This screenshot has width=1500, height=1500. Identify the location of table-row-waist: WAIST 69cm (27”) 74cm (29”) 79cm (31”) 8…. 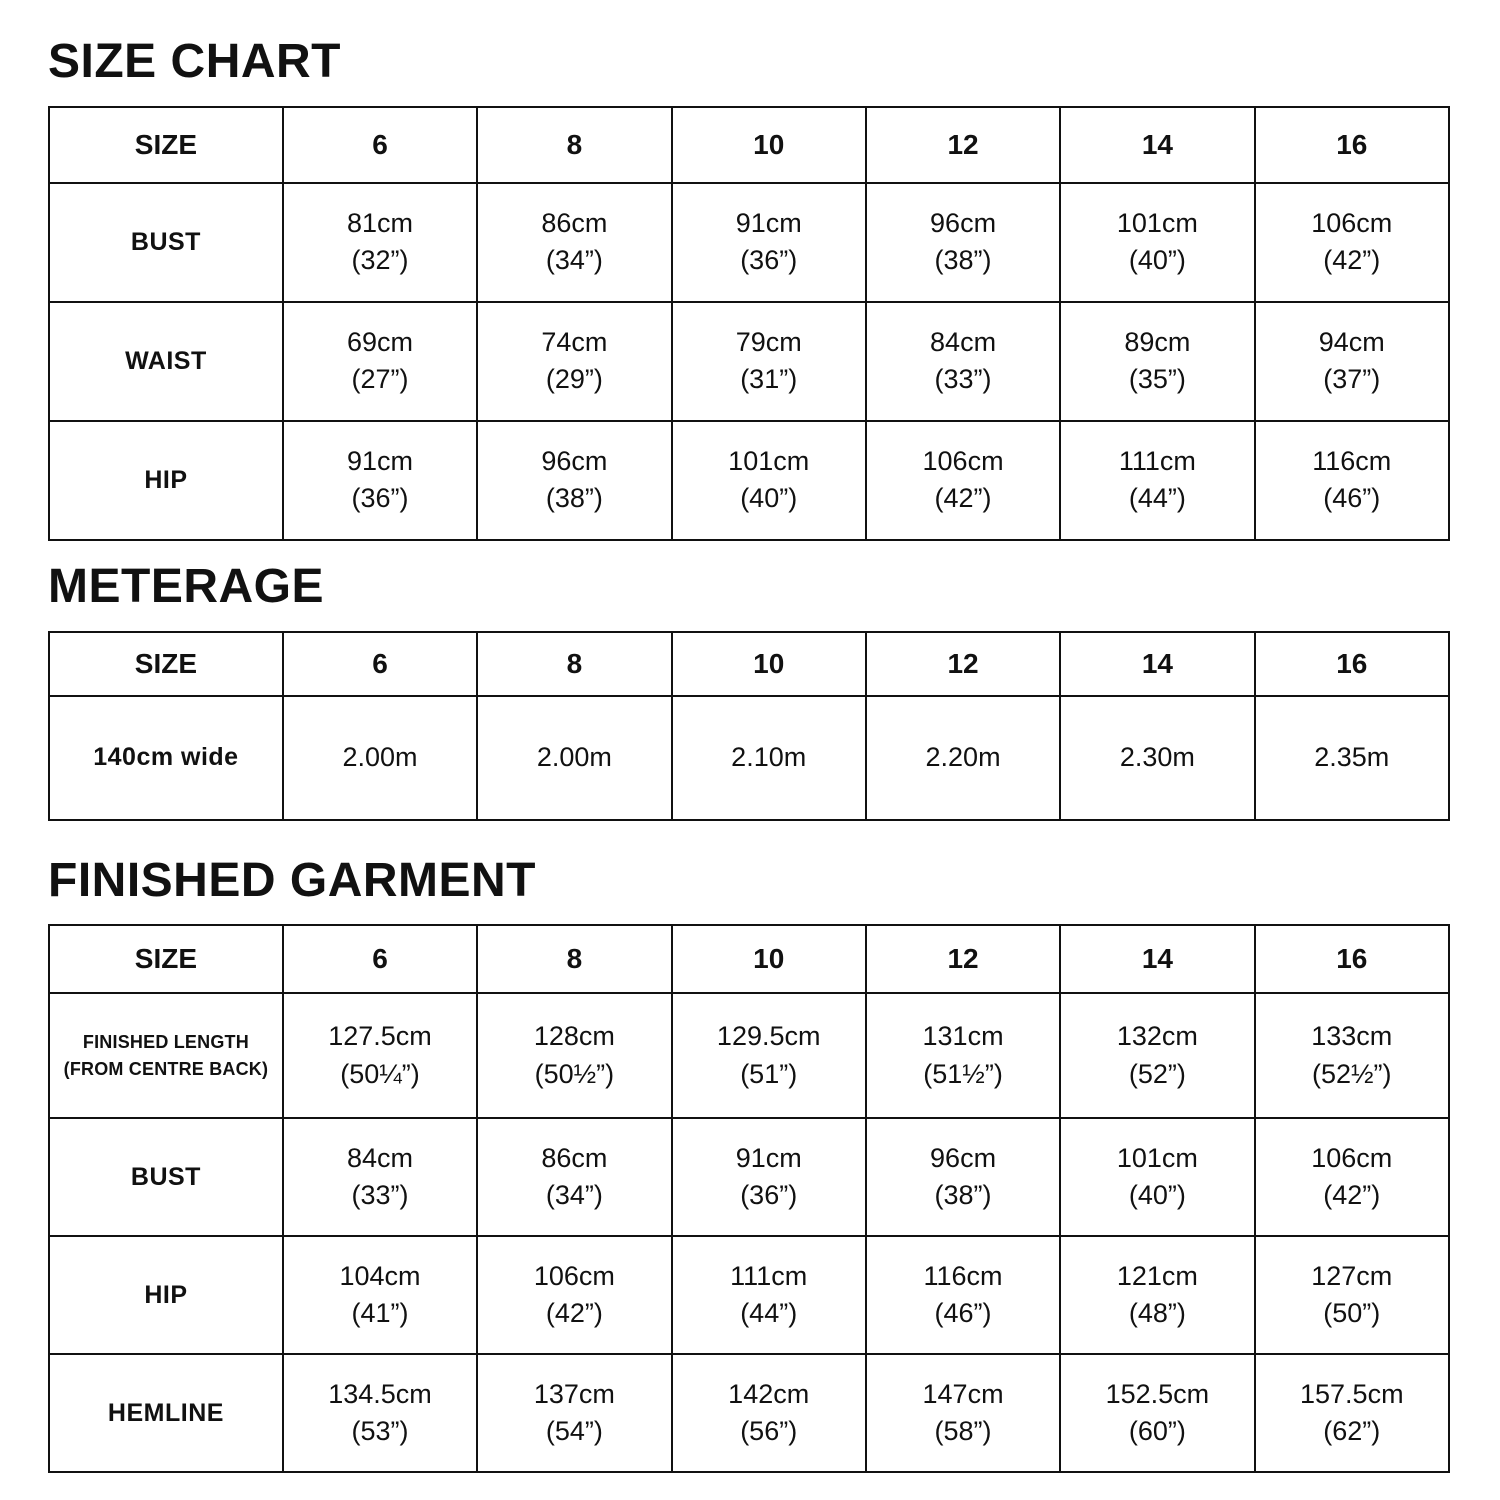
(749, 361).